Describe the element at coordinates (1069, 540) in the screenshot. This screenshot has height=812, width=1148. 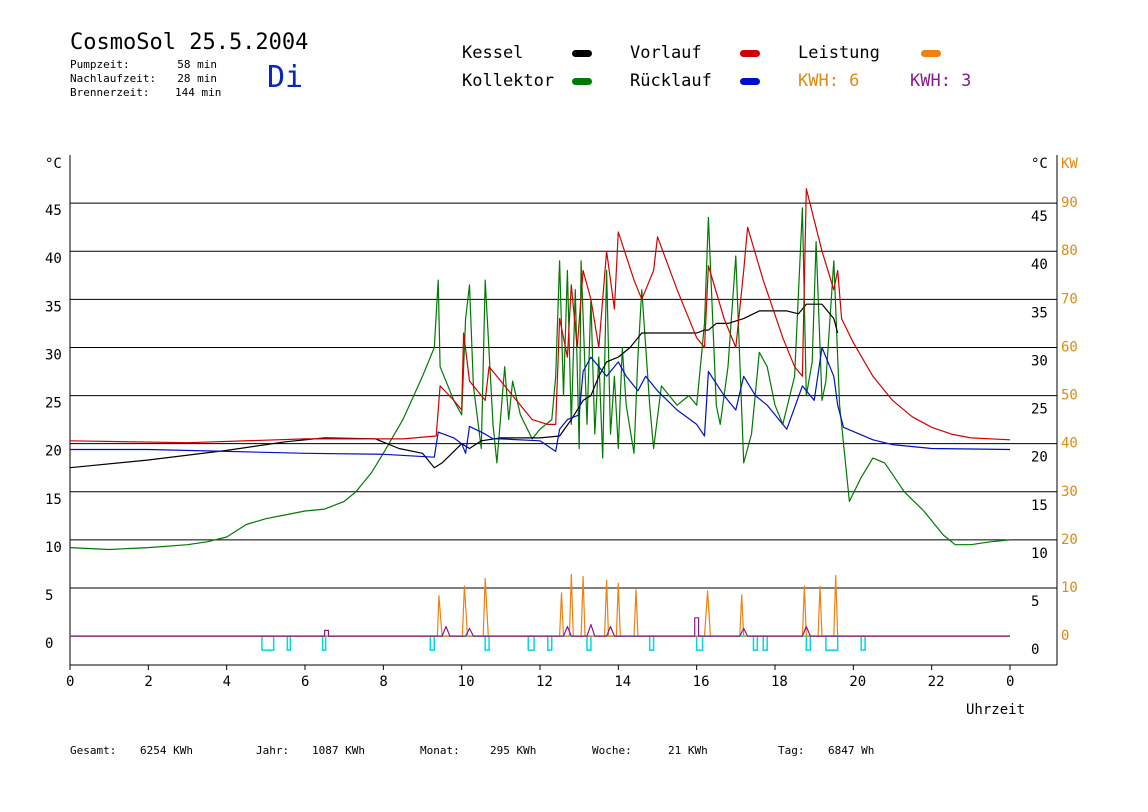
I see `y2-tick-label-kw: 20` at that location.